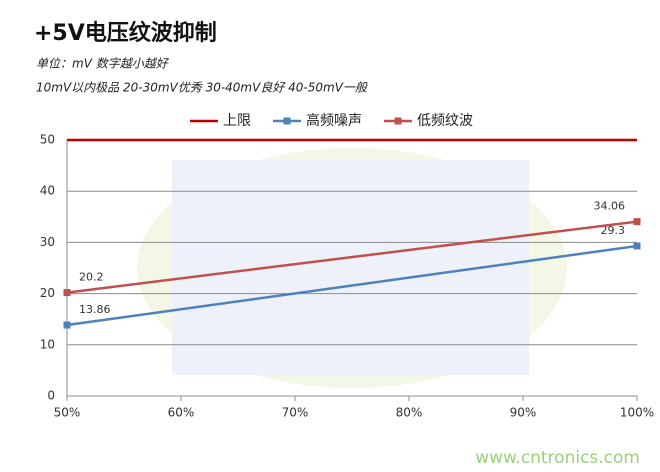 The image size is (660, 472). I want to click on watermark: www.cntronics.com, so click(557, 458).